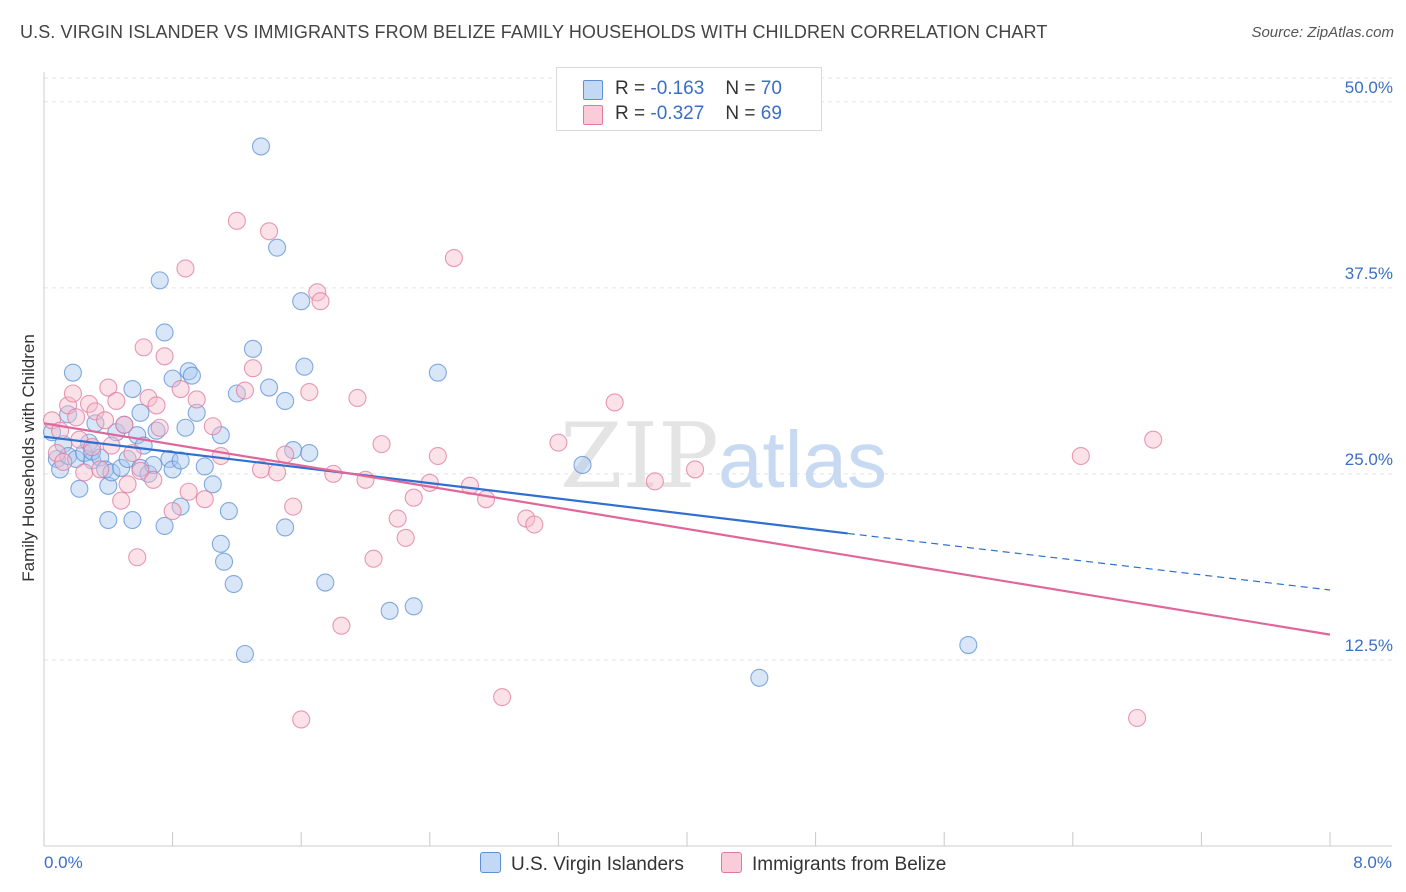 The width and height of the screenshot is (1406, 892). What do you see at coordinates (689, 99) in the screenshot?
I see `correlation-legend: R = -0.163 N = 70 R = -0.327 N = 69` at bounding box center [689, 99].